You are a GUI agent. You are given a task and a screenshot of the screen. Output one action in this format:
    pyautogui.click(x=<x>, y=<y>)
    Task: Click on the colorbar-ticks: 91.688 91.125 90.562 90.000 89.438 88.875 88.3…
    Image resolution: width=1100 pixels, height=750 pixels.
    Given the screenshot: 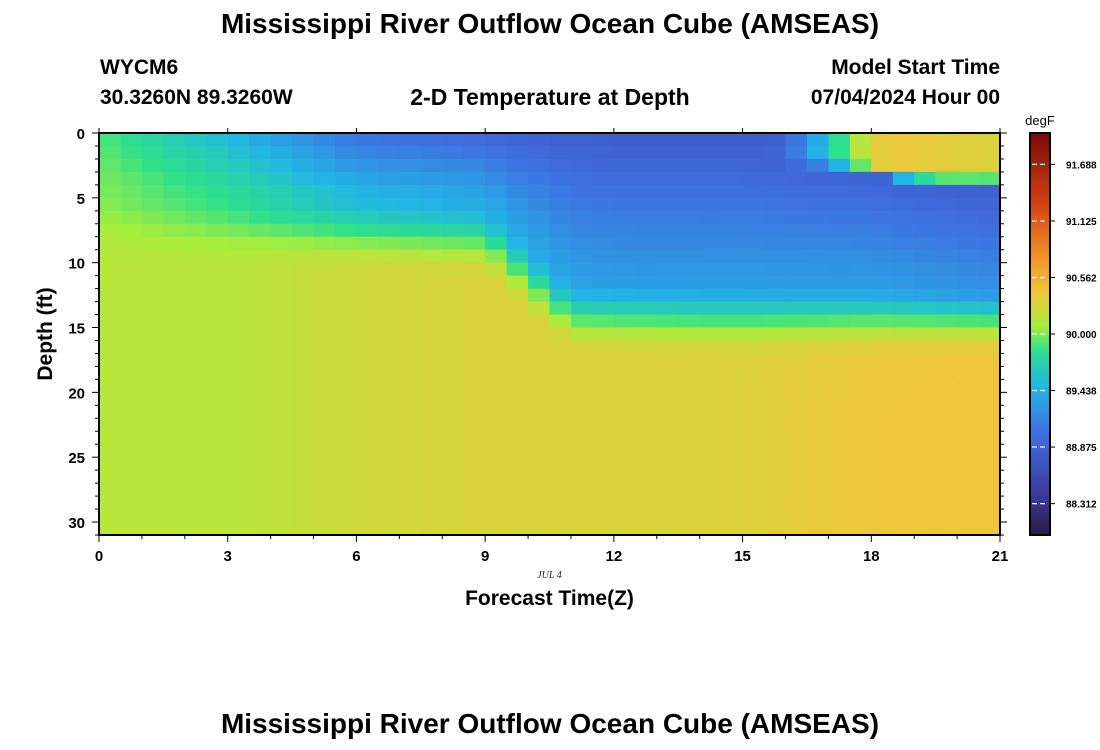 What is the action you would take?
    pyautogui.click(x=1064, y=335)
    